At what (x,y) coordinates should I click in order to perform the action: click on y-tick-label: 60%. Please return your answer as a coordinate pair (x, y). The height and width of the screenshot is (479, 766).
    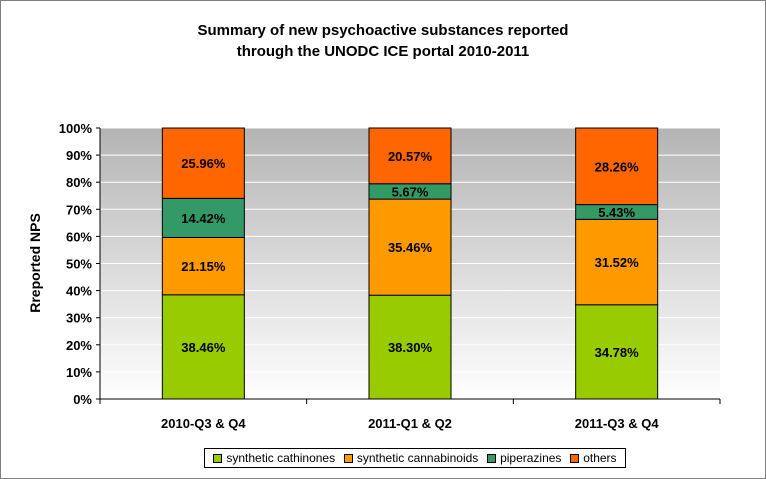
    Looking at the image, I should click on (79, 236).